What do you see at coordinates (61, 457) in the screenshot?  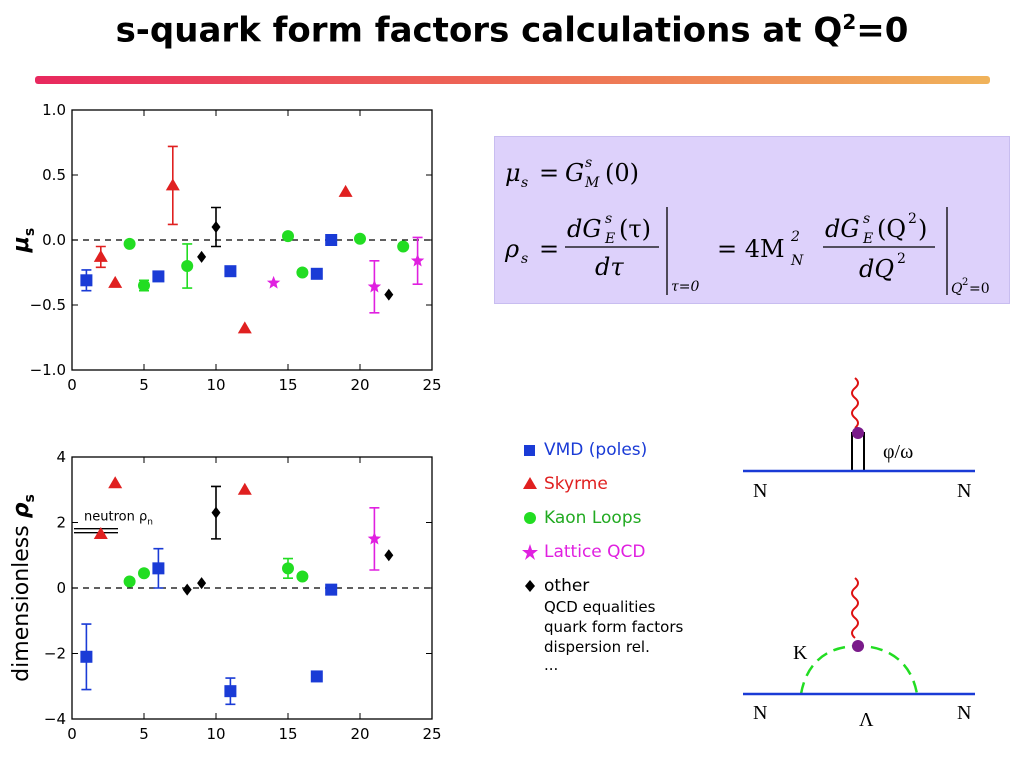 I see `y-tick-label: 4` at bounding box center [61, 457].